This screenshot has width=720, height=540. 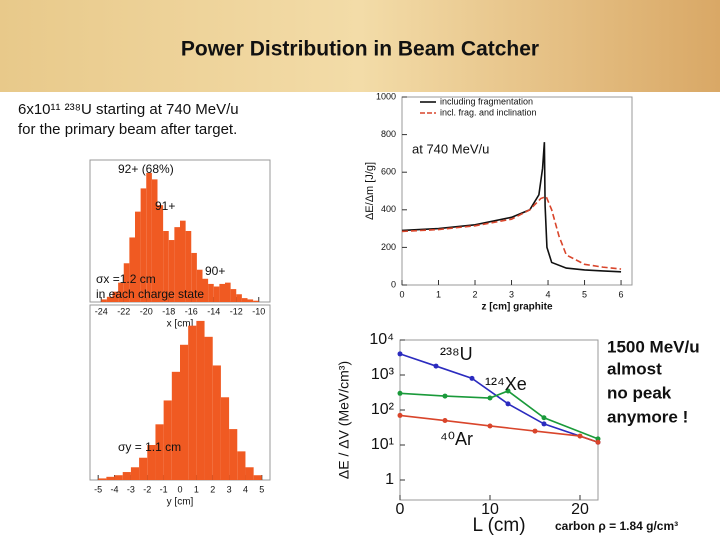 What do you see at coordinates (389, 479) in the screenshot?
I see `y-tick-label: 1` at bounding box center [389, 479].